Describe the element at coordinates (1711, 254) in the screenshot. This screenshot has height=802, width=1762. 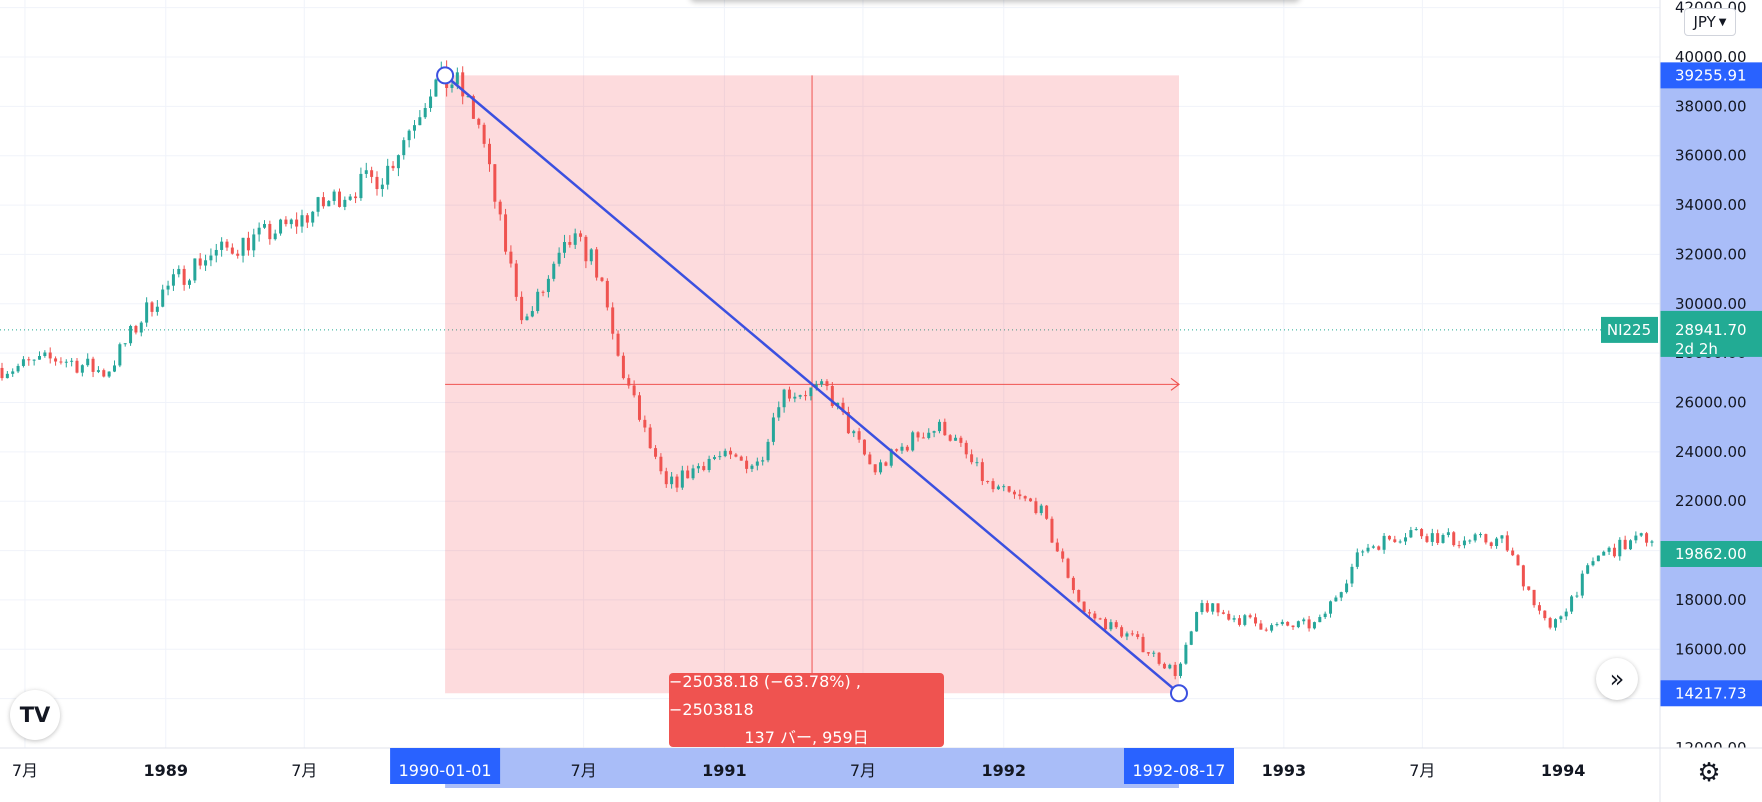
I see `price-tick-label: 32000.00` at that location.